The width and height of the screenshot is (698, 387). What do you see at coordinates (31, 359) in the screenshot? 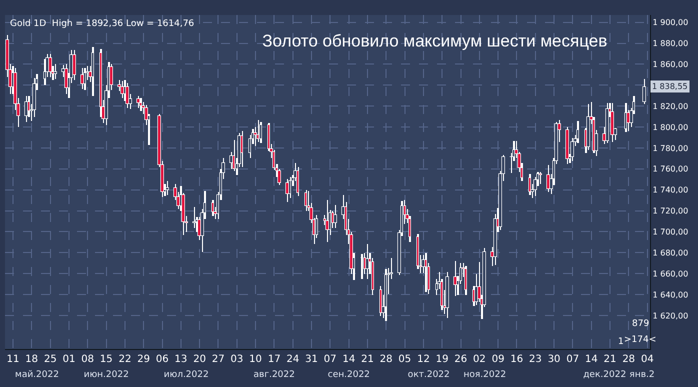
I see `x-tick-label: 18` at bounding box center [31, 359].